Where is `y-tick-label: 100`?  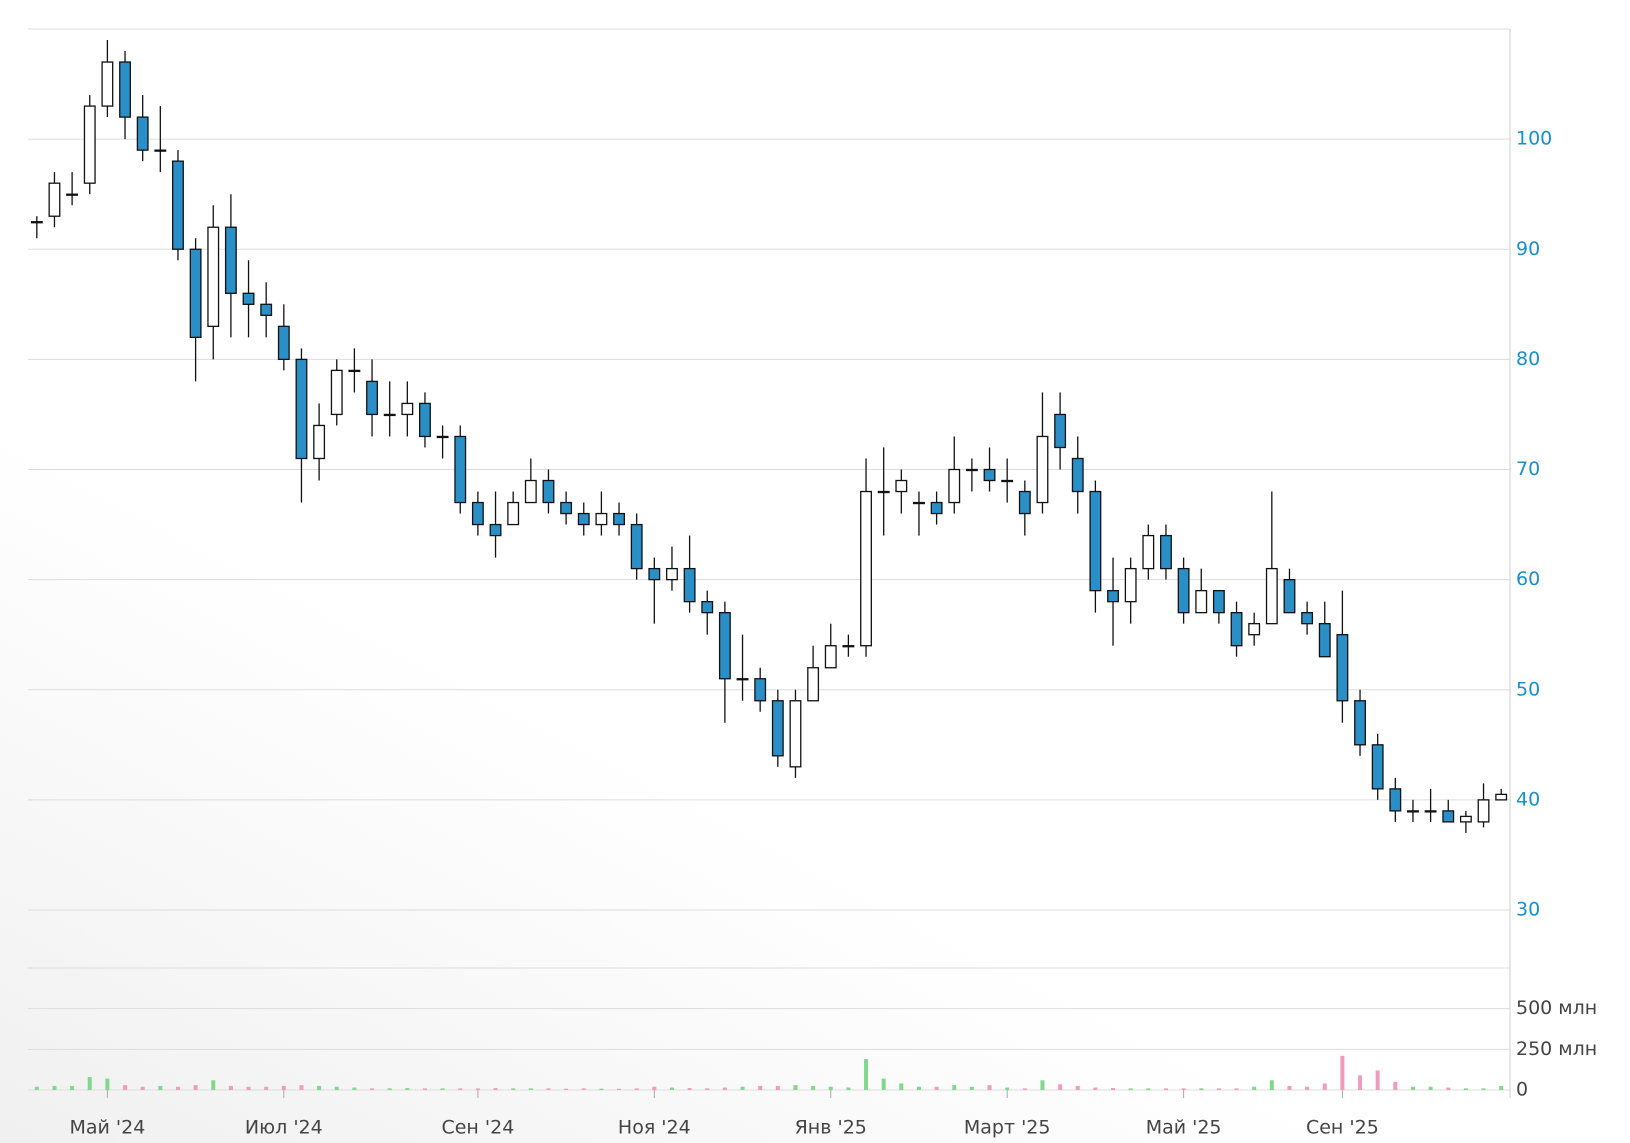
y-tick-label: 100 is located at coordinates (1534, 139).